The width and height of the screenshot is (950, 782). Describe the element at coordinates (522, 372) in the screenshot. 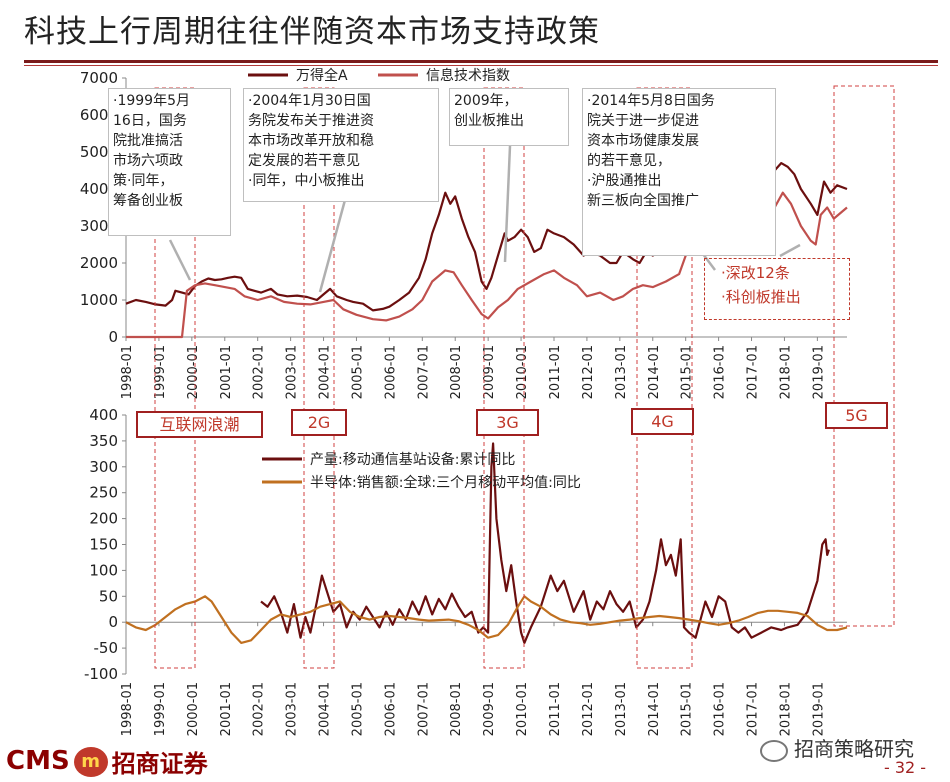

I see `upper-x-tick-label: 2010-01` at that location.